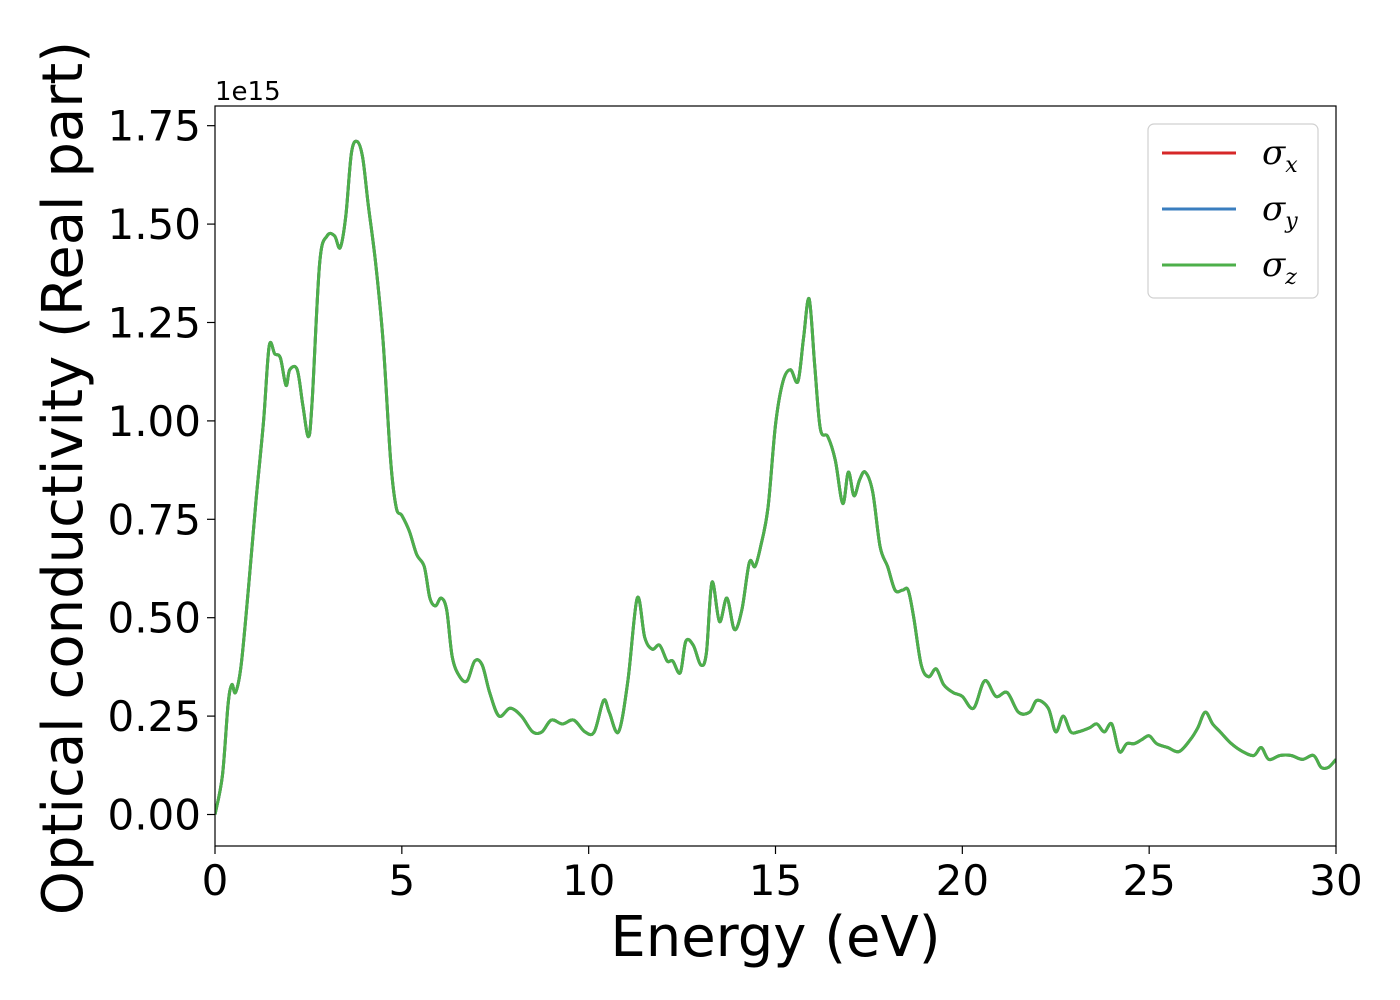 Image resolution: width=1400 pixels, height=1000 pixels. What do you see at coordinates (161, 471) in the screenshot?
I see `y-axis: 0.00 0.25 0.50 0.75 1.00 1.25 1.50 1.75` at bounding box center [161, 471].